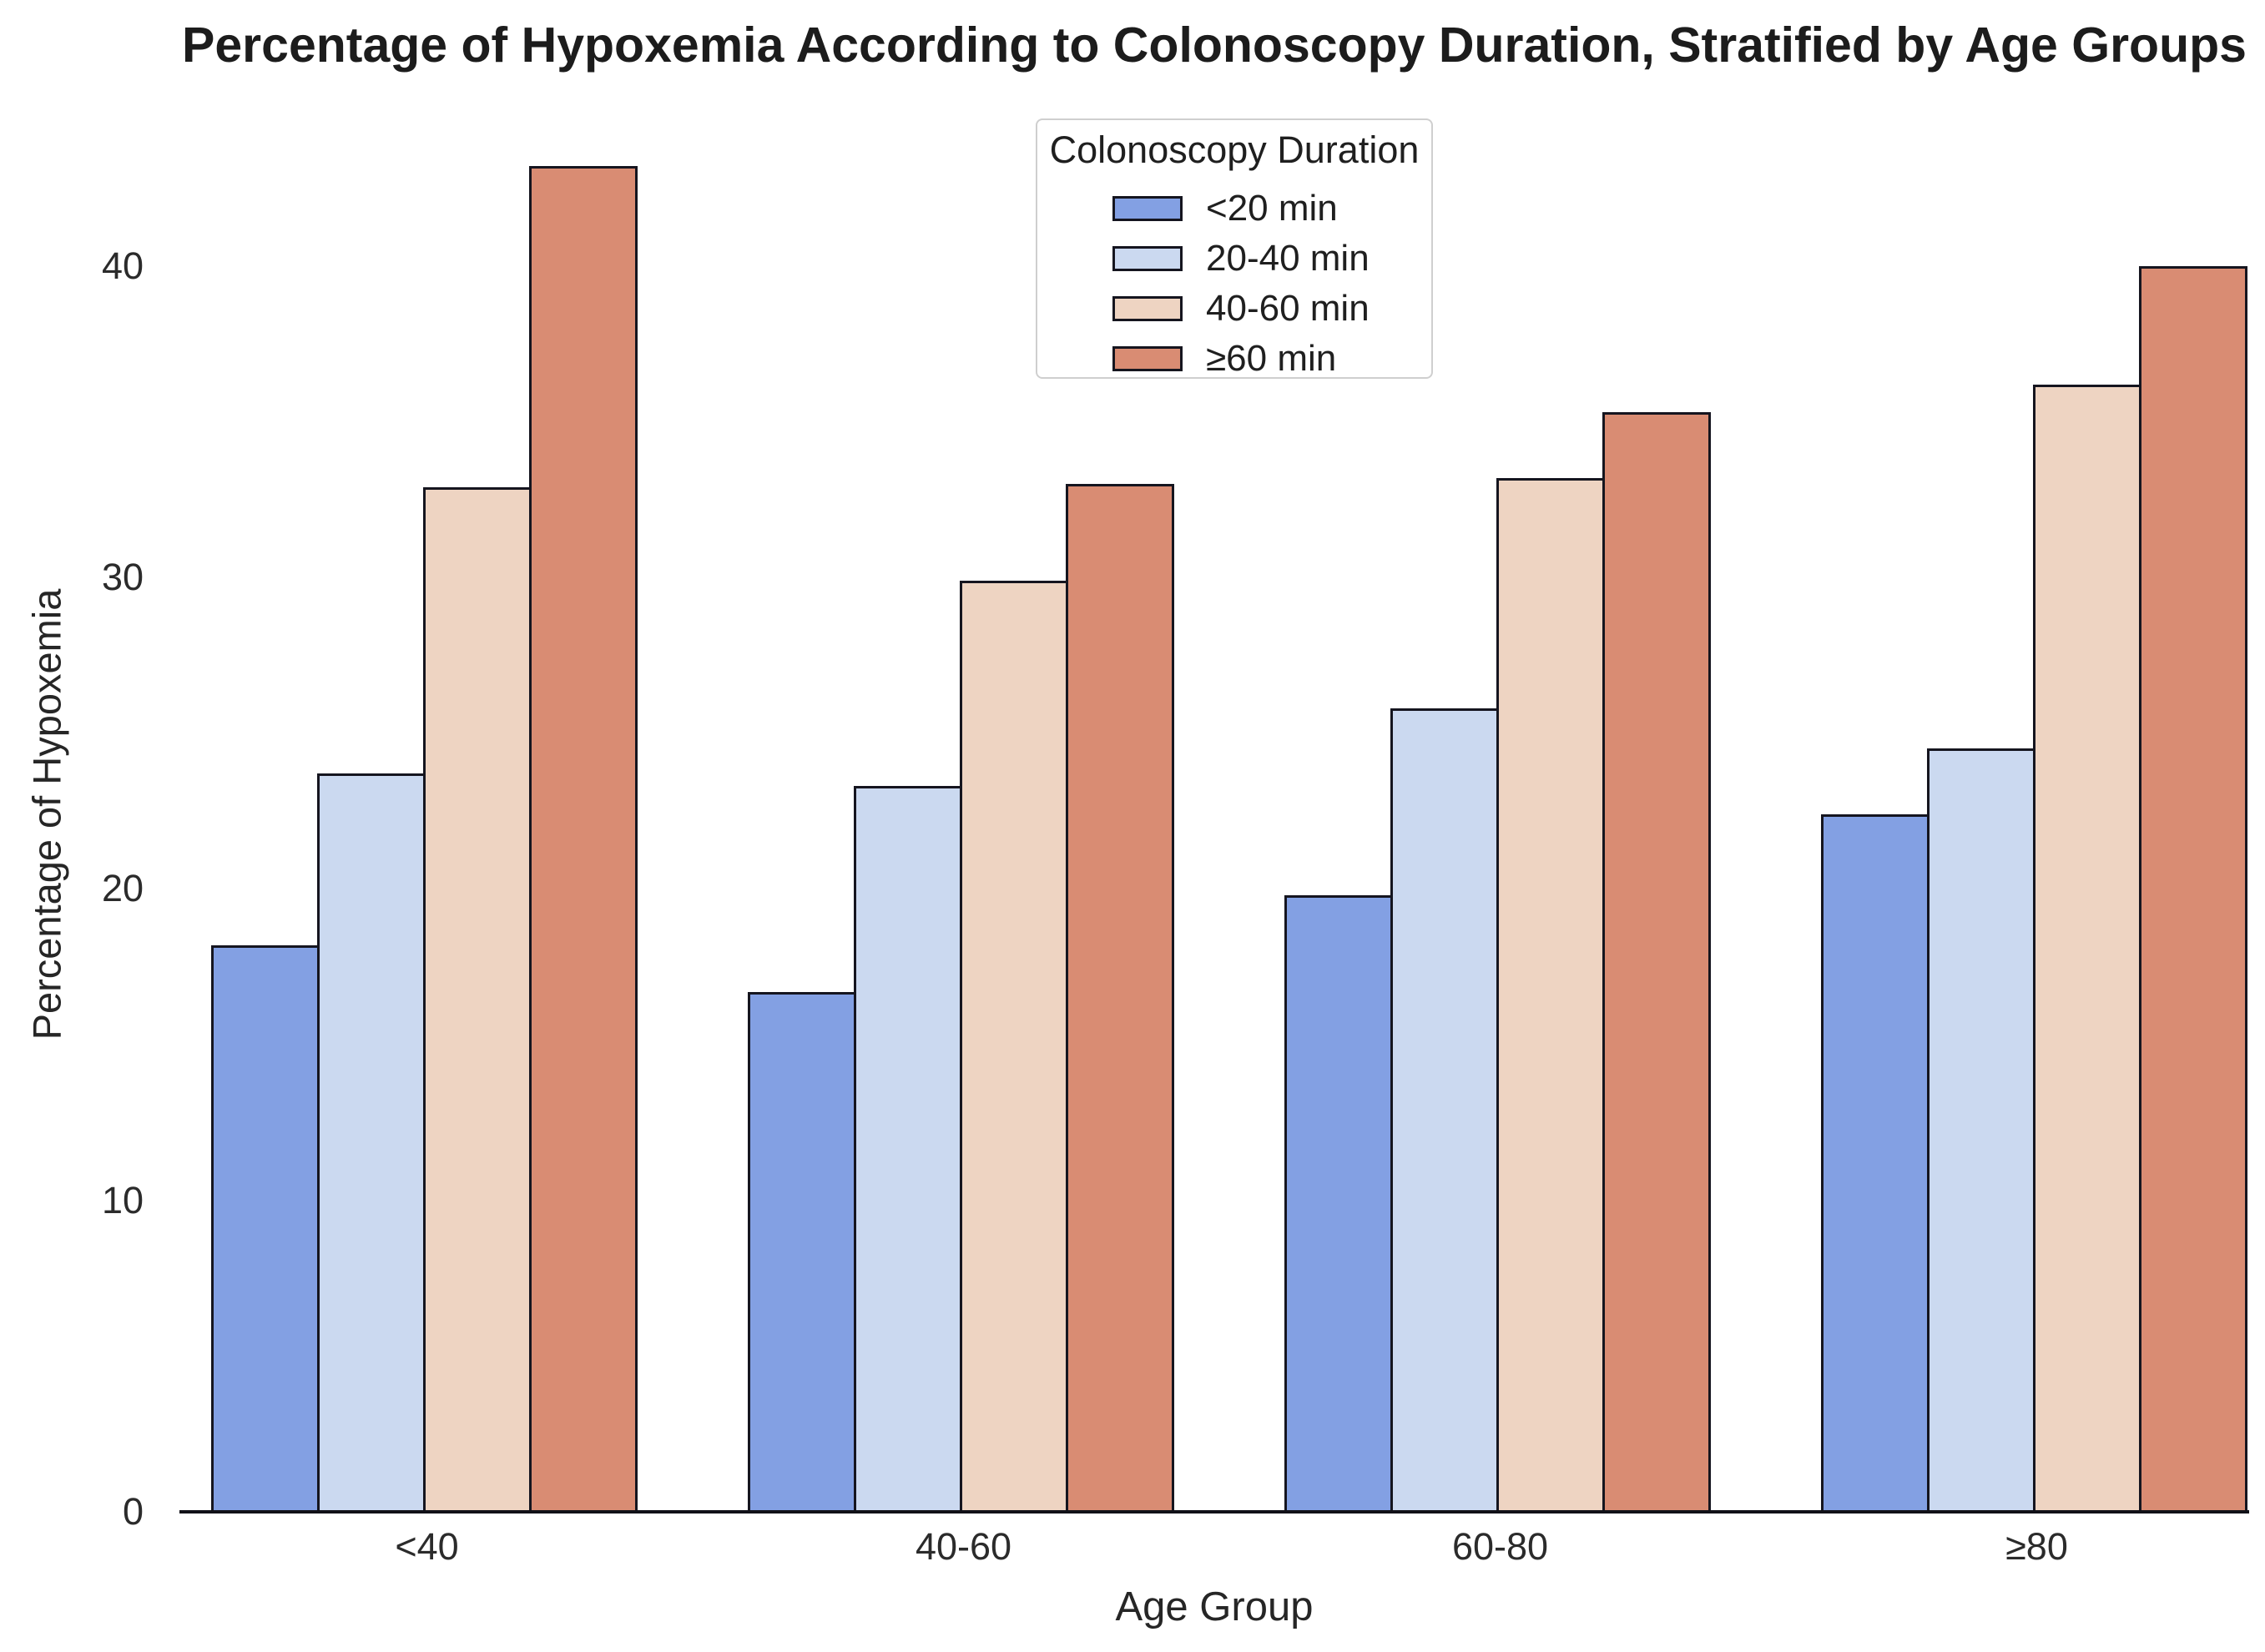  I want to click on x-tick-label-40-60: 40-60, so click(964, 1547).